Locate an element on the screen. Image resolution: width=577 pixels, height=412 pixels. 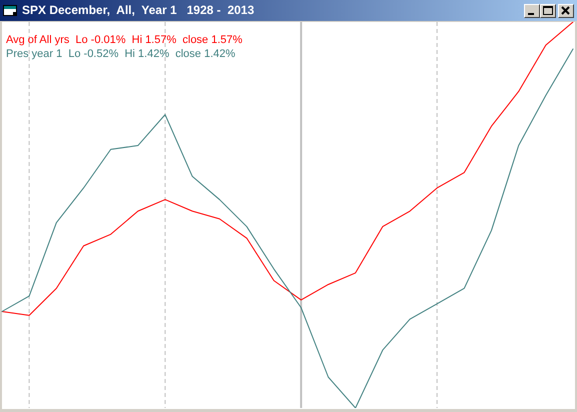
text: Pres year 1 Lo -0.52% Hi 1.42% close 1.42% is located at coordinates (121, 54).